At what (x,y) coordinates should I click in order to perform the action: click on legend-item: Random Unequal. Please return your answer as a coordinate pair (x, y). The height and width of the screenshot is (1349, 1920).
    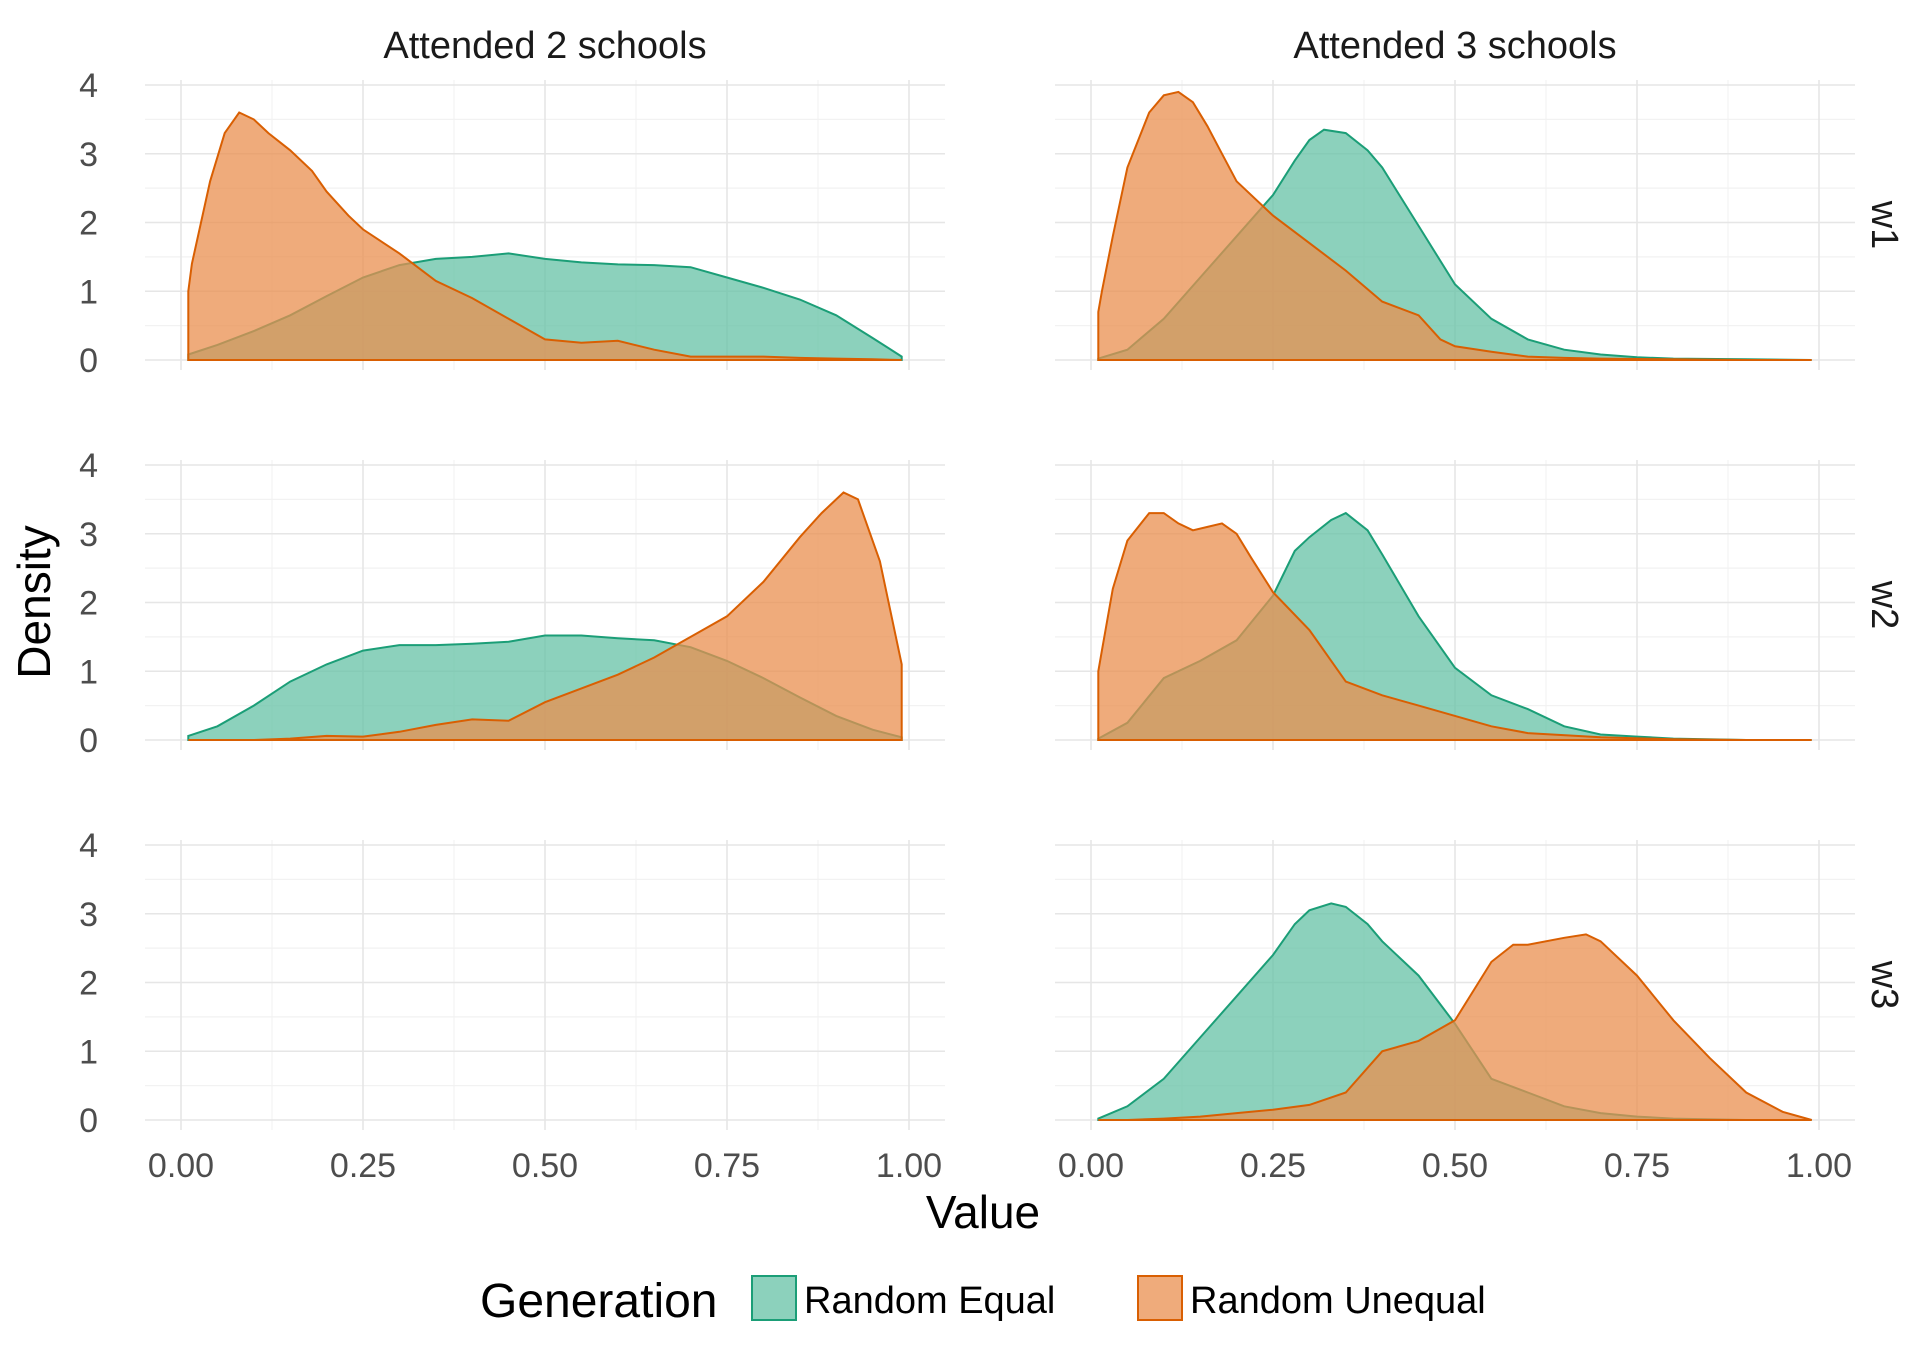
    Looking at the image, I should click on (1311, 1298).